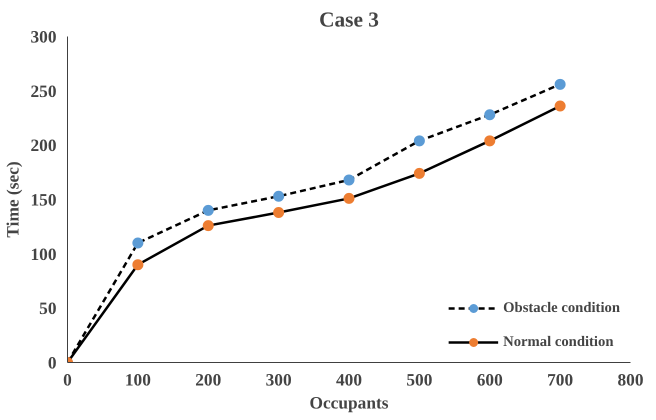 This screenshot has width=656, height=420. Describe the element at coordinates (349, 380) in the screenshot. I see `x-tick-label: 400` at that location.